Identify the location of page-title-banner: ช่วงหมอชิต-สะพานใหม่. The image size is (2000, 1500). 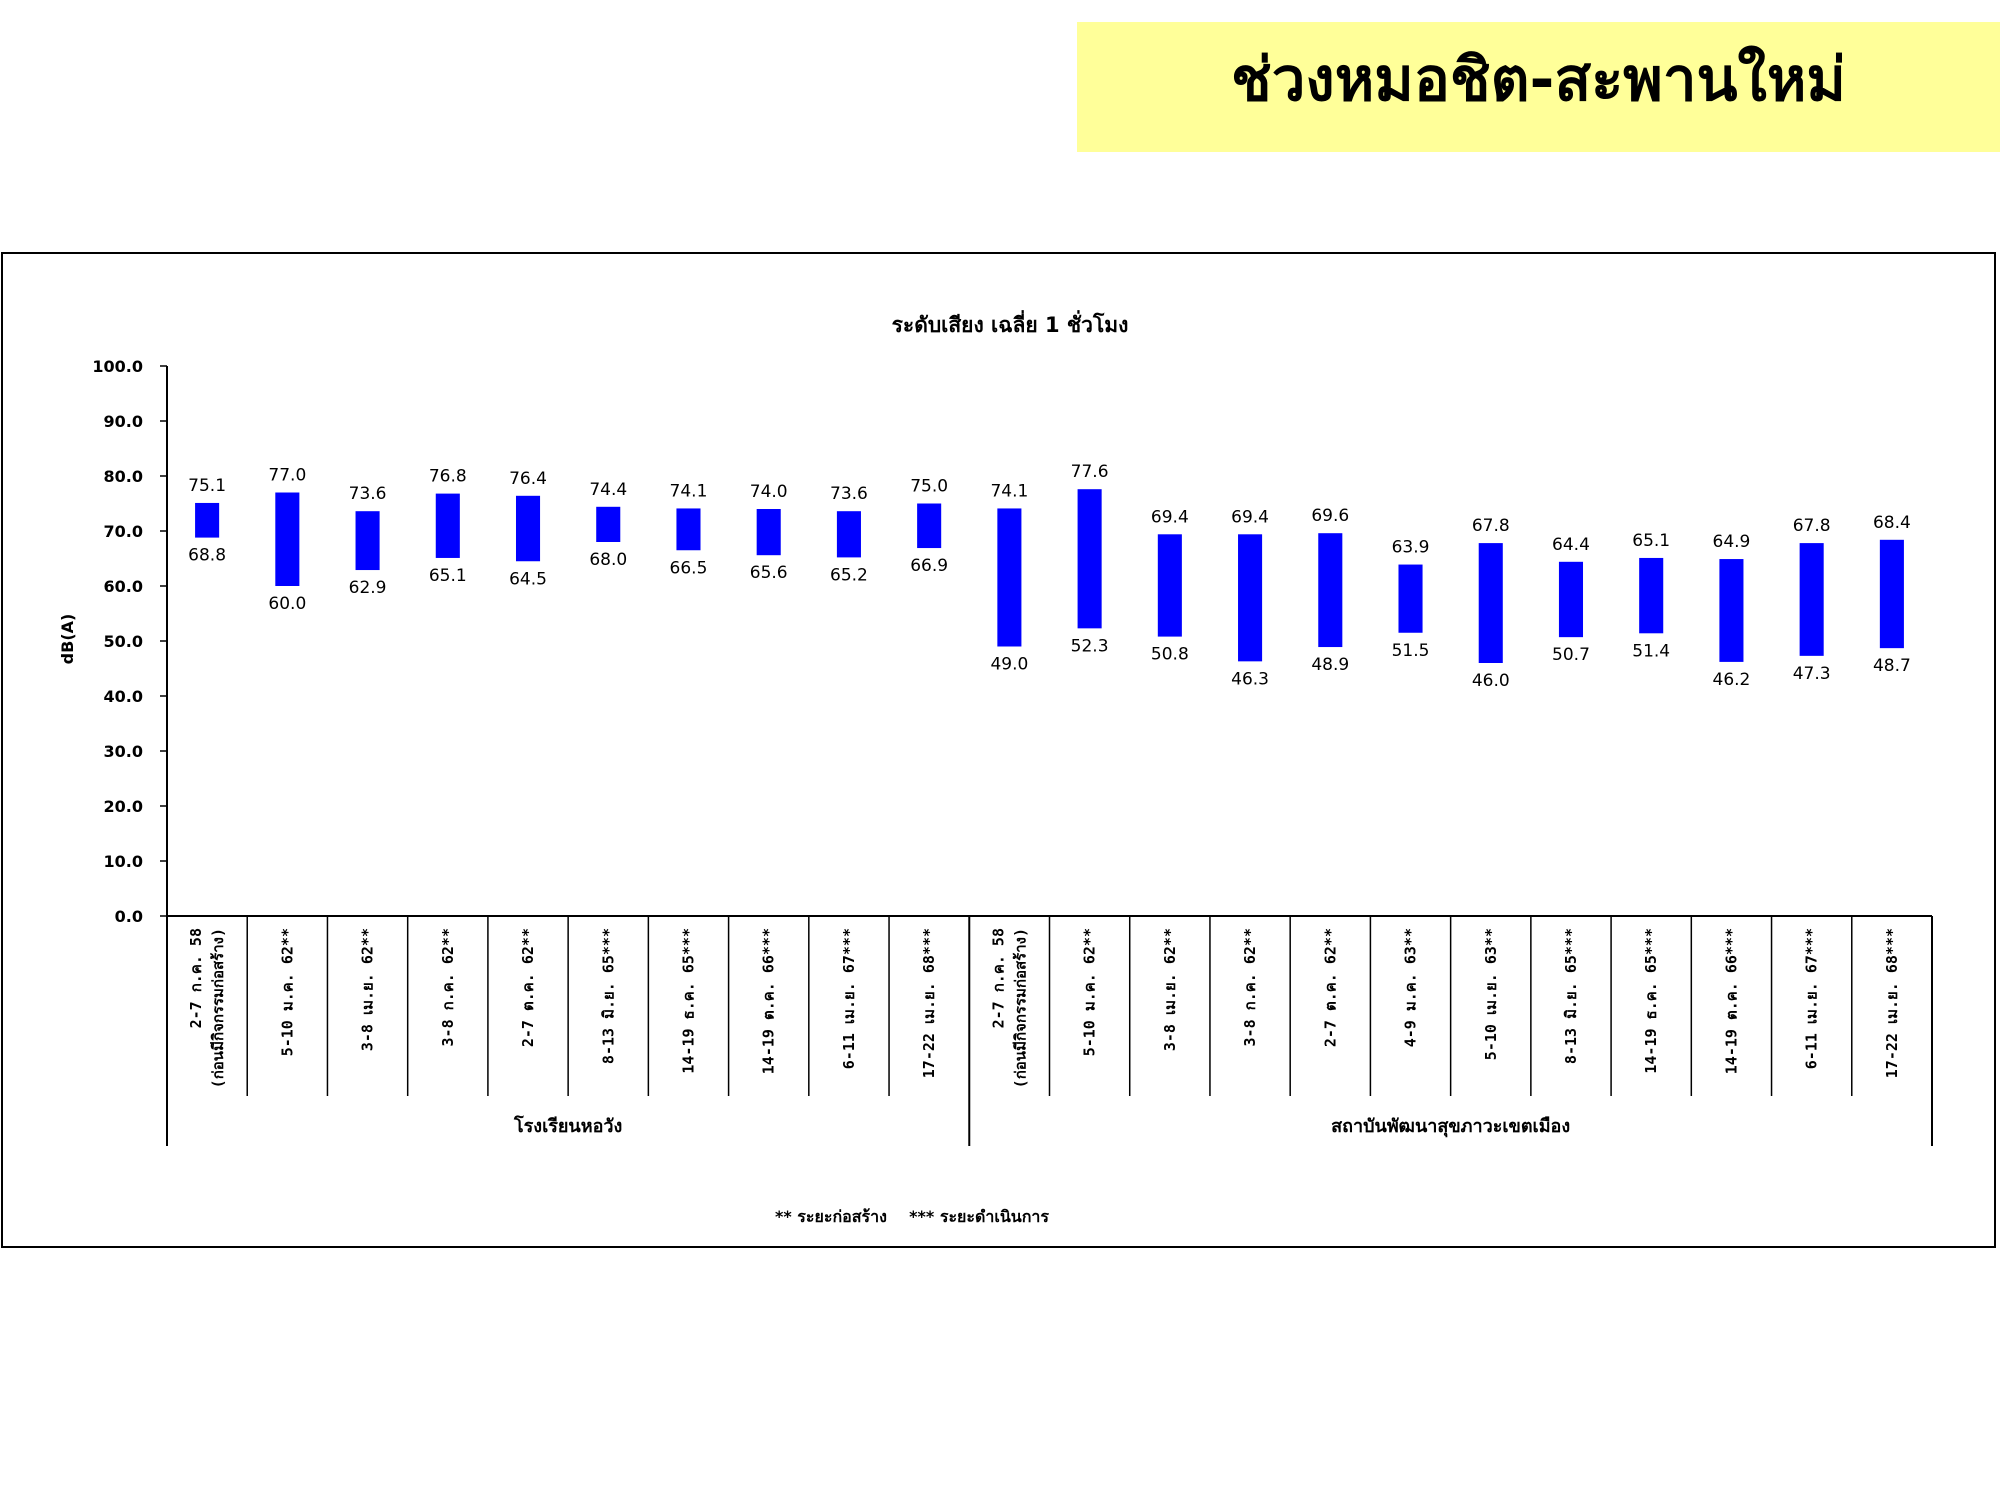
(1538, 87).